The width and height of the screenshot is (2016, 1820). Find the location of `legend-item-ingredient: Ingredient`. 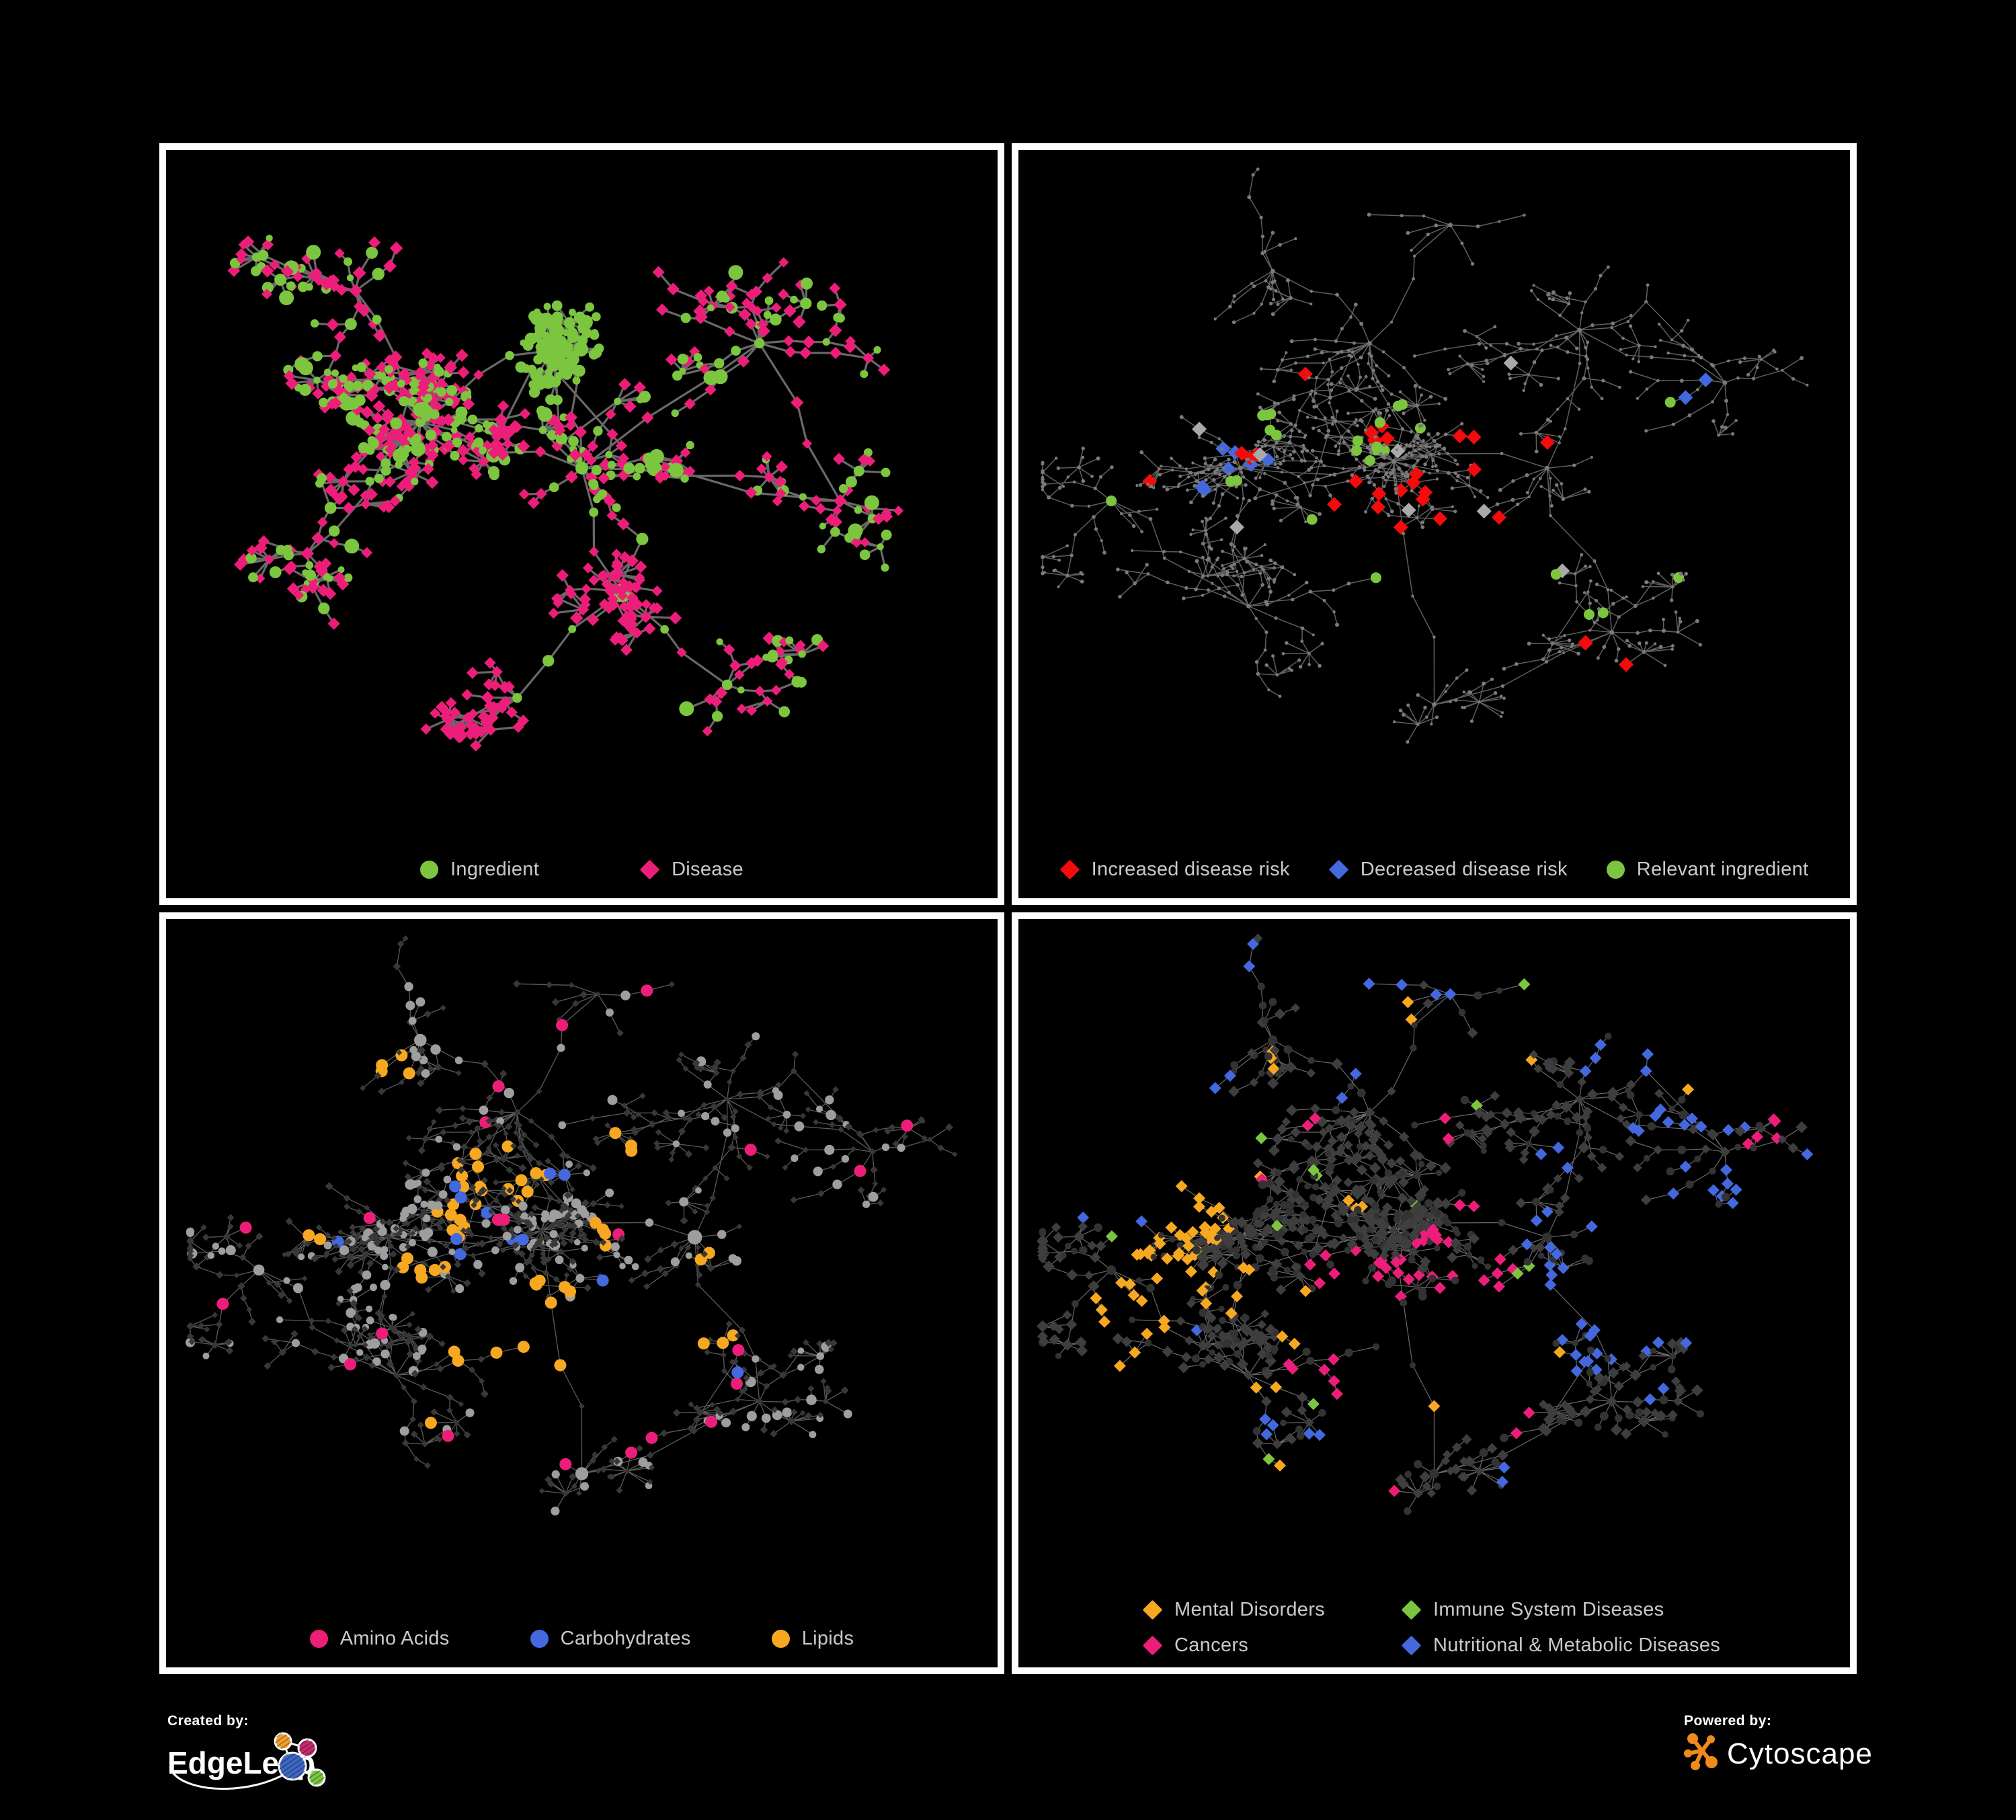

legend-item-ingredient: Ingredient is located at coordinates (479, 870).